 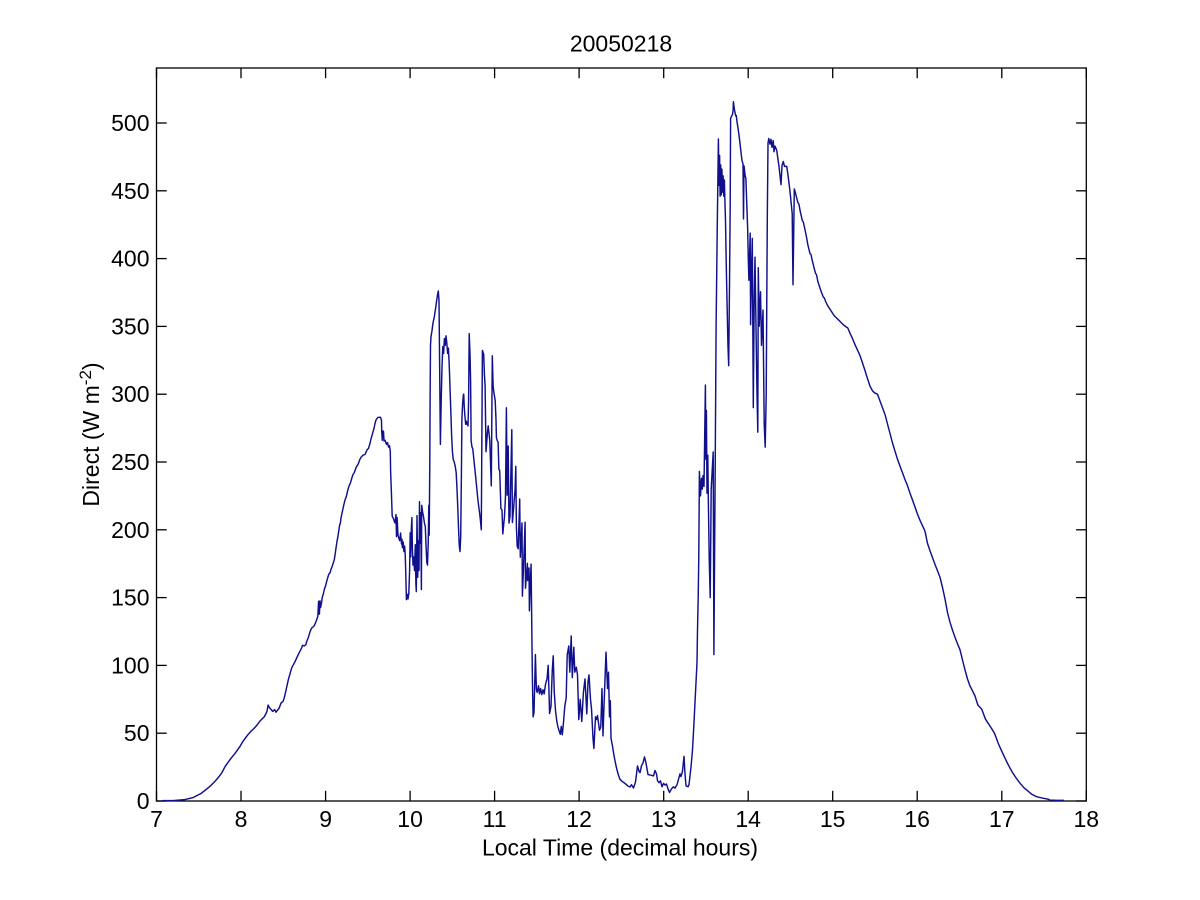 What do you see at coordinates (130, 191) in the screenshot?
I see `svg-text: 450` at bounding box center [130, 191].